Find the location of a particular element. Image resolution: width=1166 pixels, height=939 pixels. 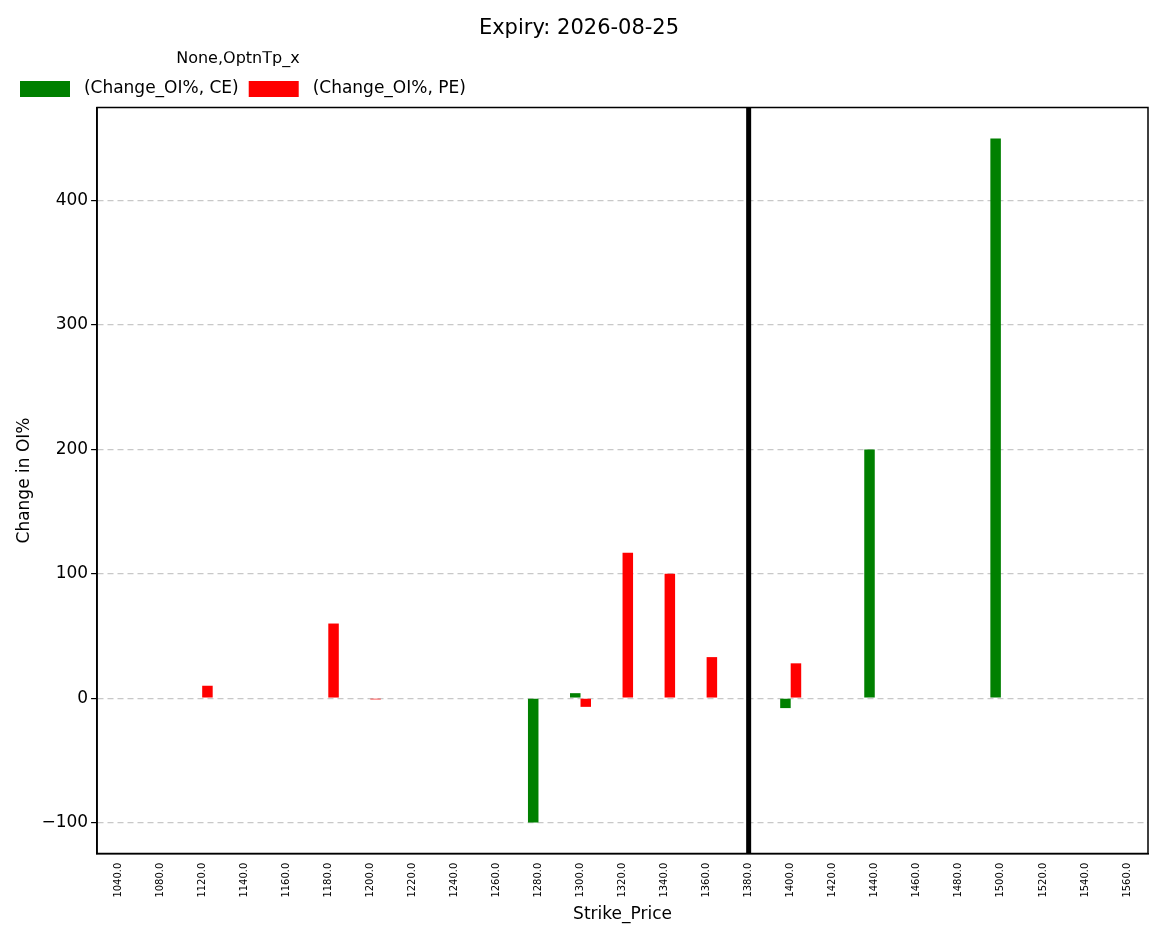

x-tick-label: 1560.0 is located at coordinates (1126, 880).